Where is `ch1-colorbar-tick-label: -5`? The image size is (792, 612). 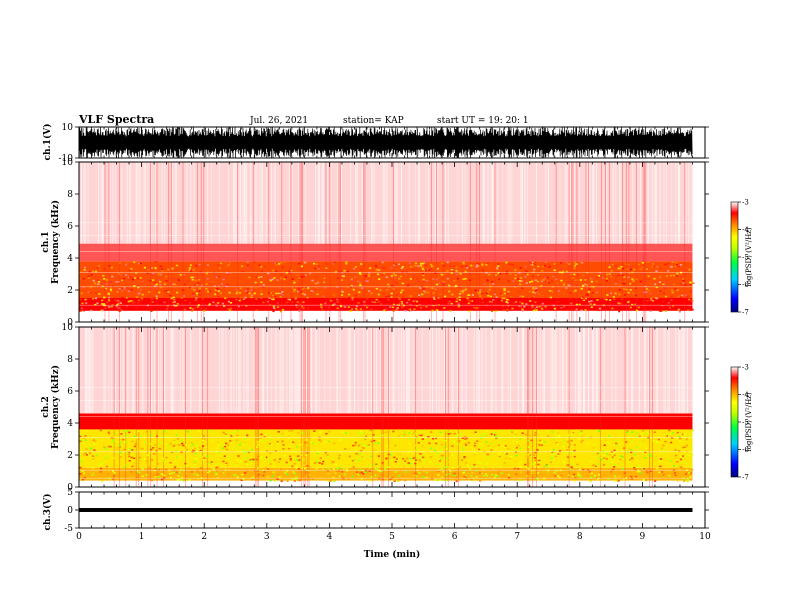 ch1-colorbar-tick-label: -5 is located at coordinates (745, 258).